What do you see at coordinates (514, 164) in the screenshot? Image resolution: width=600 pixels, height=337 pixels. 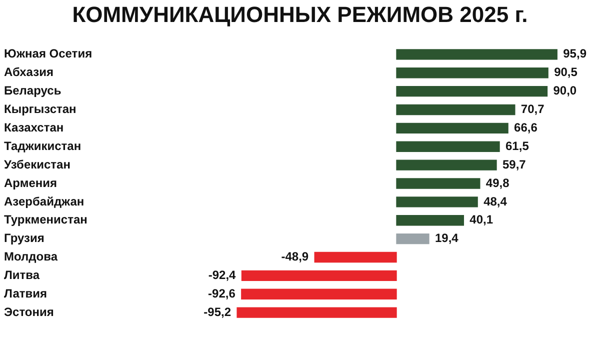 I see `data-label: 59,7` at bounding box center [514, 164].